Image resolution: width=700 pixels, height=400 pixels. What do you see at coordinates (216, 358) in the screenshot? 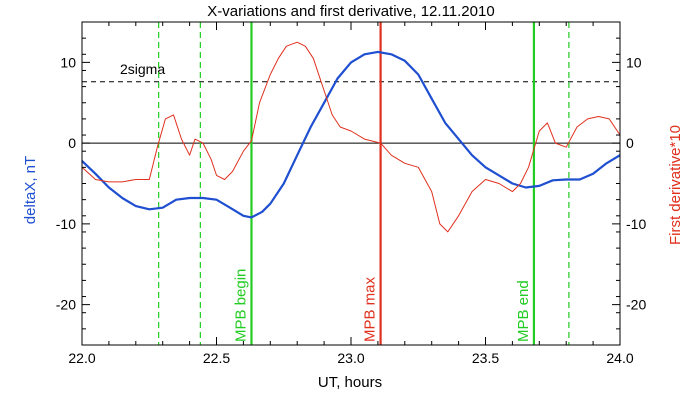
I see `x-tick-label: 22.5` at bounding box center [216, 358].